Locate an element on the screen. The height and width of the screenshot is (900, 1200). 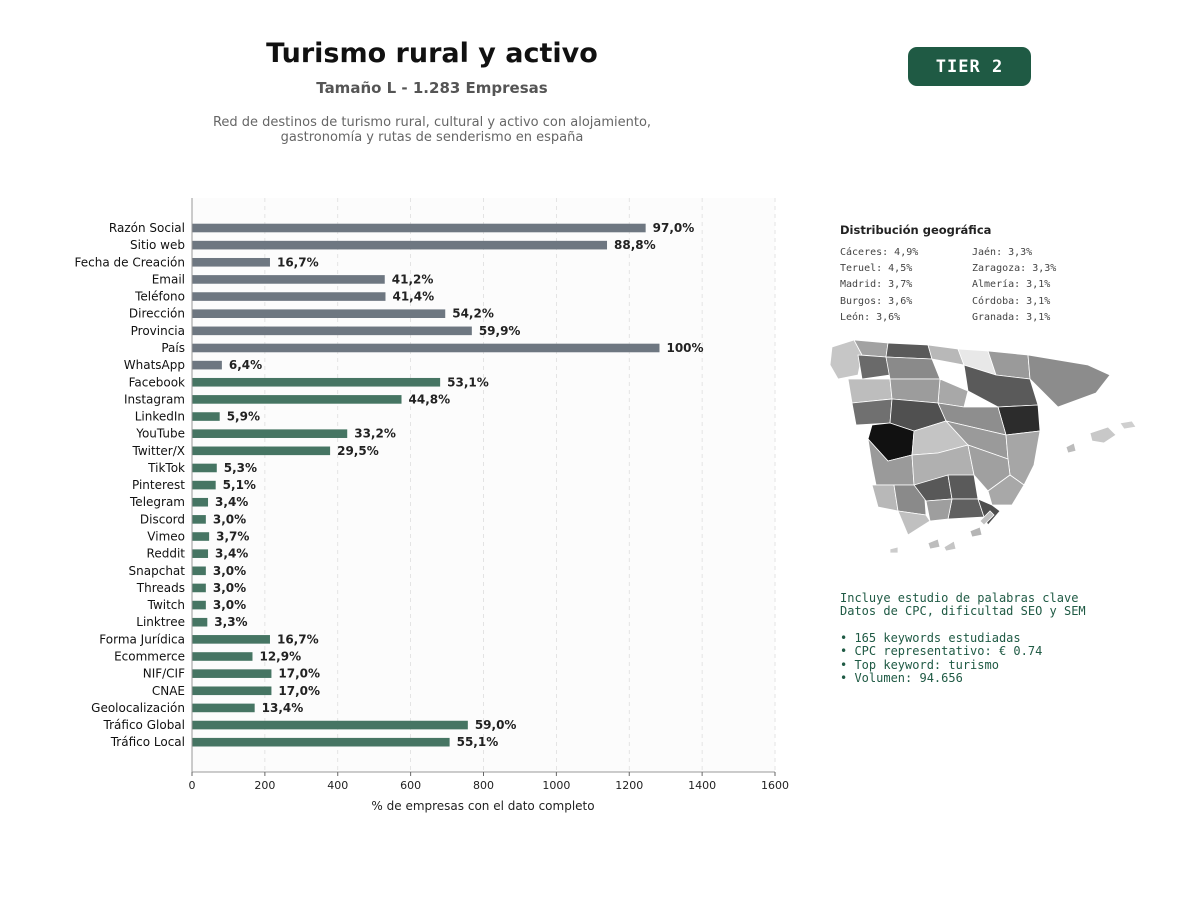
map-region-leon is located at coordinates (874, 367).